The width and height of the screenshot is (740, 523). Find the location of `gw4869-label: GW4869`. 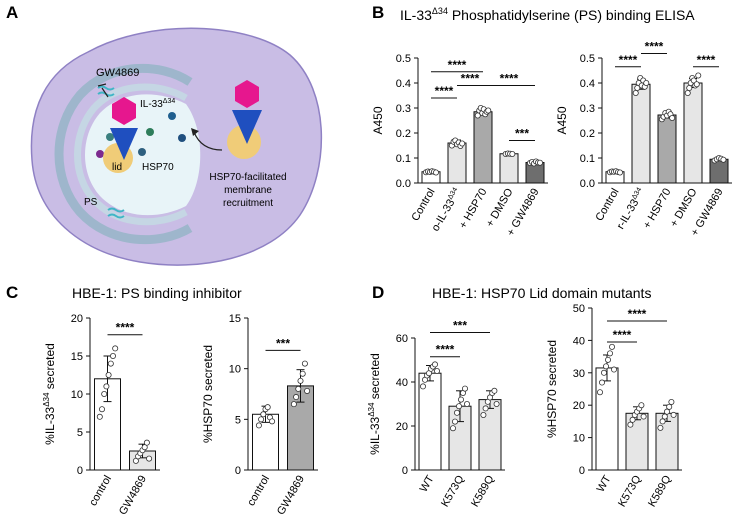

gw4869-label: GW4869 is located at coordinates (117, 73).